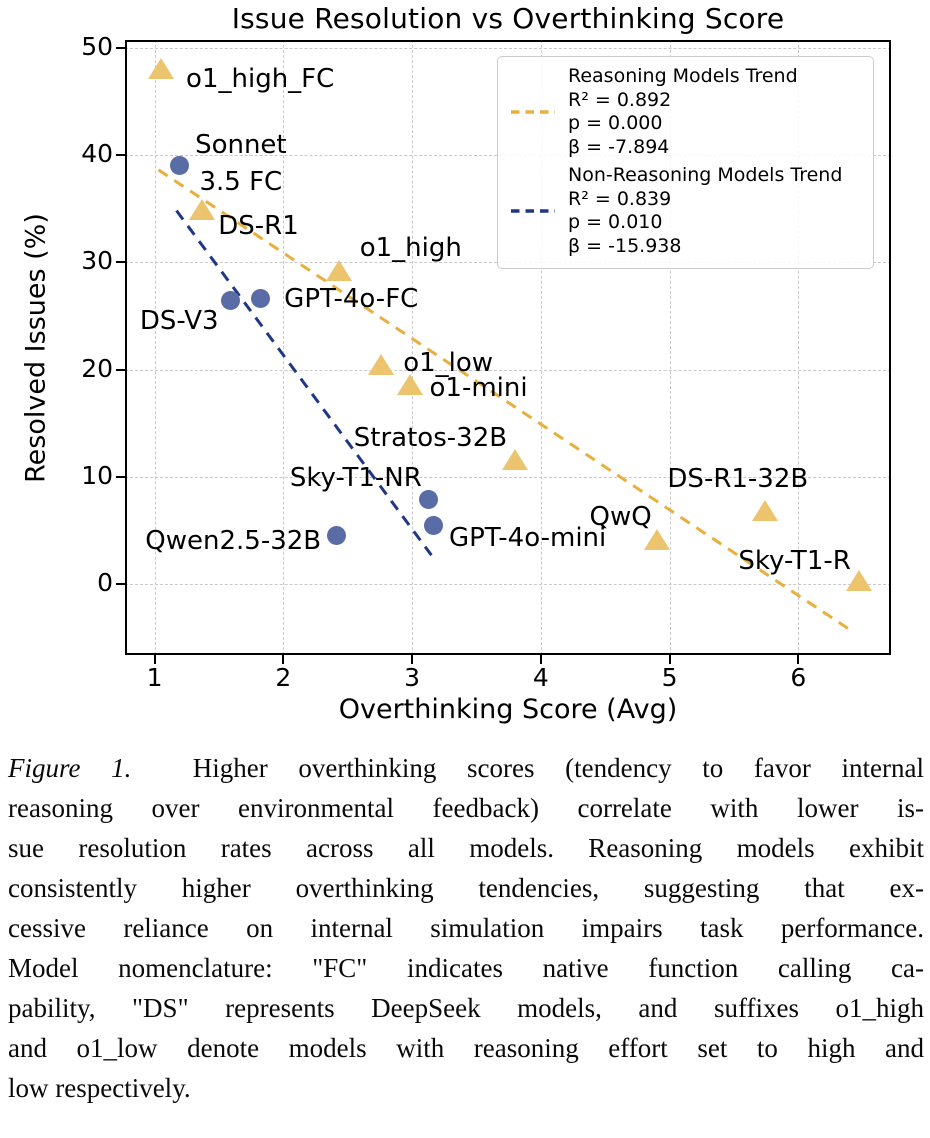 This screenshot has width=930, height=1138. I want to click on legend-beta: β = -7.894, so click(619, 146).